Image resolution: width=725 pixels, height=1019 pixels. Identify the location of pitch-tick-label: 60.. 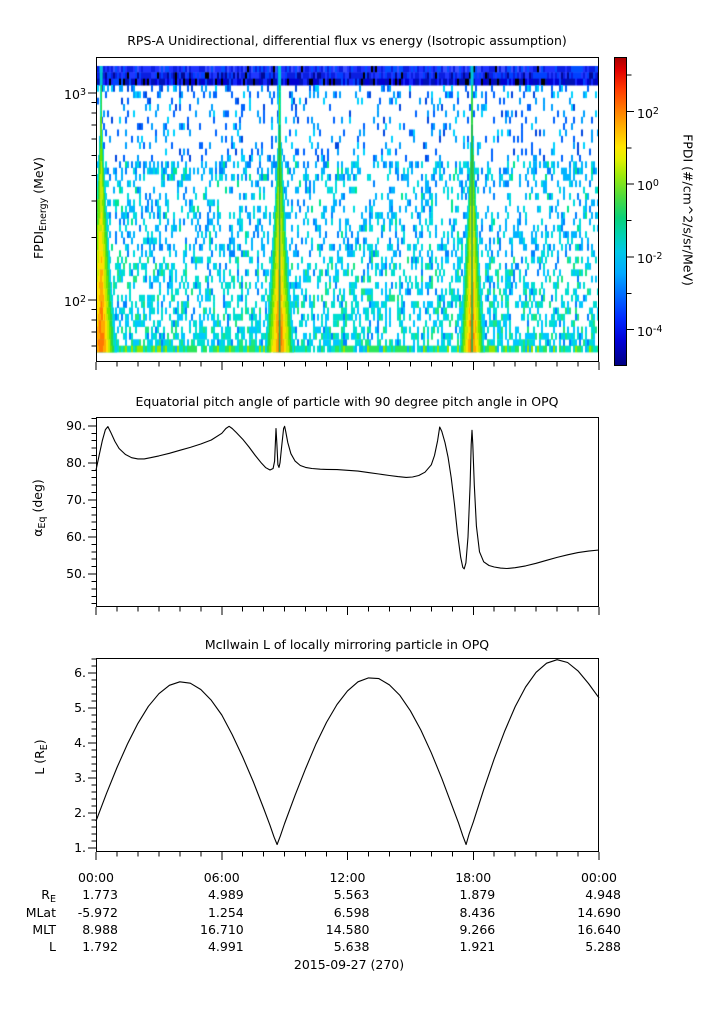
(76, 536).